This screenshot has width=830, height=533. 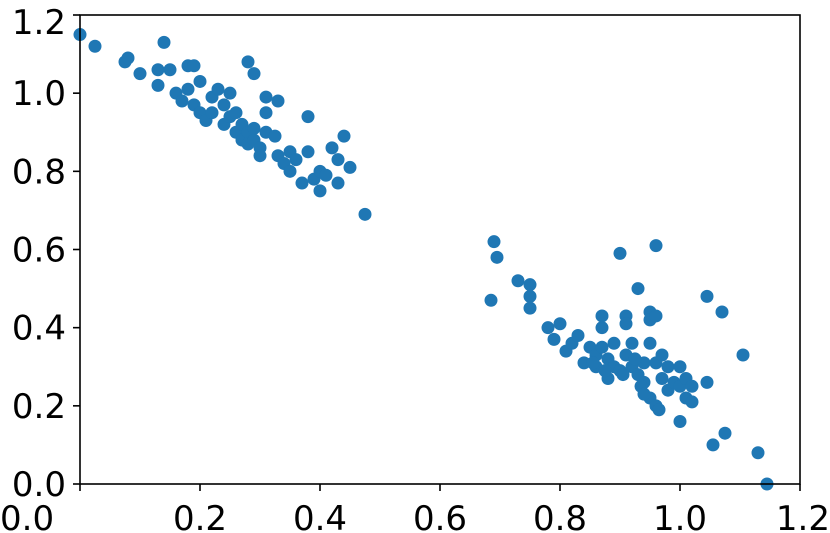 What do you see at coordinates (39, 94) in the screenshot?
I see `y-tick-label: 1.0` at bounding box center [39, 94].